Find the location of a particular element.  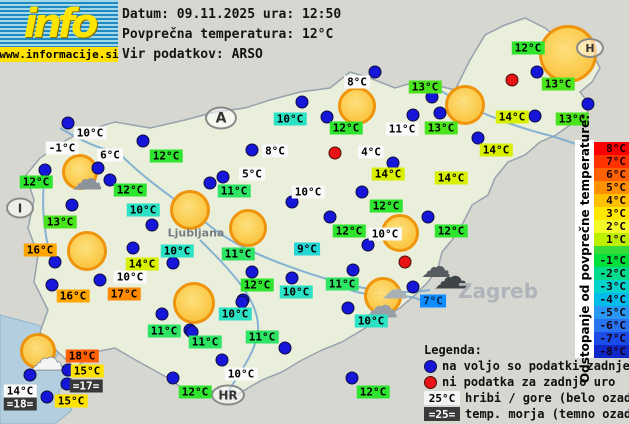

station-temp-label: 15°C is located at coordinates (71, 401).